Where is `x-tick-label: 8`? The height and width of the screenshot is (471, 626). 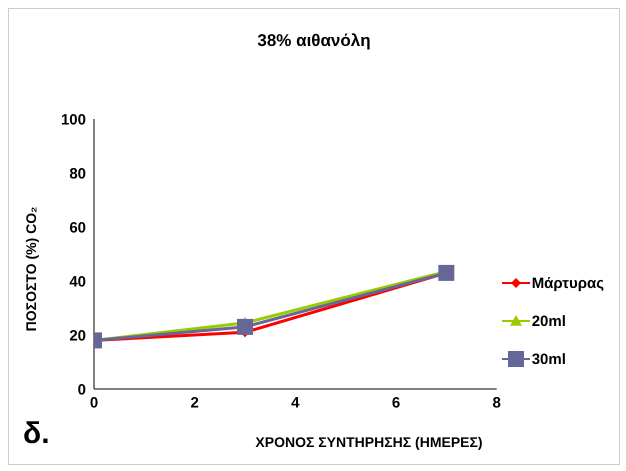
x-tick-label: 8 is located at coordinates (496, 403).